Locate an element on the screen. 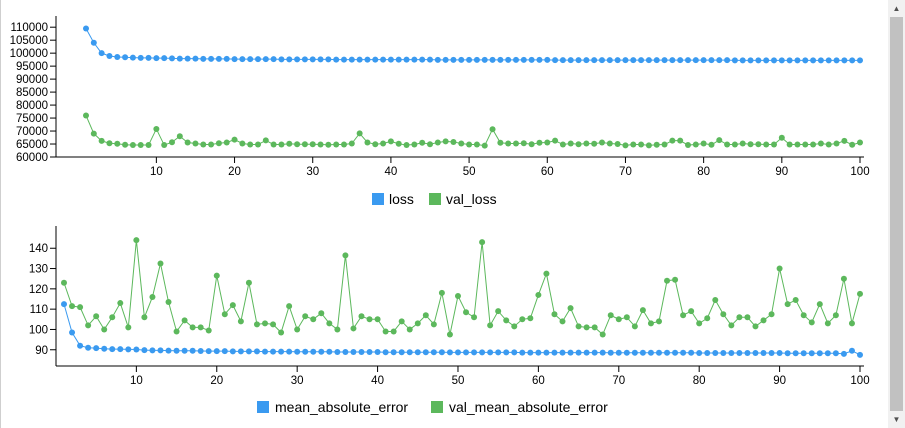 This screenshot has height=428, width=905. y-tick-label: 60000 is located at coordinates (32, 158).